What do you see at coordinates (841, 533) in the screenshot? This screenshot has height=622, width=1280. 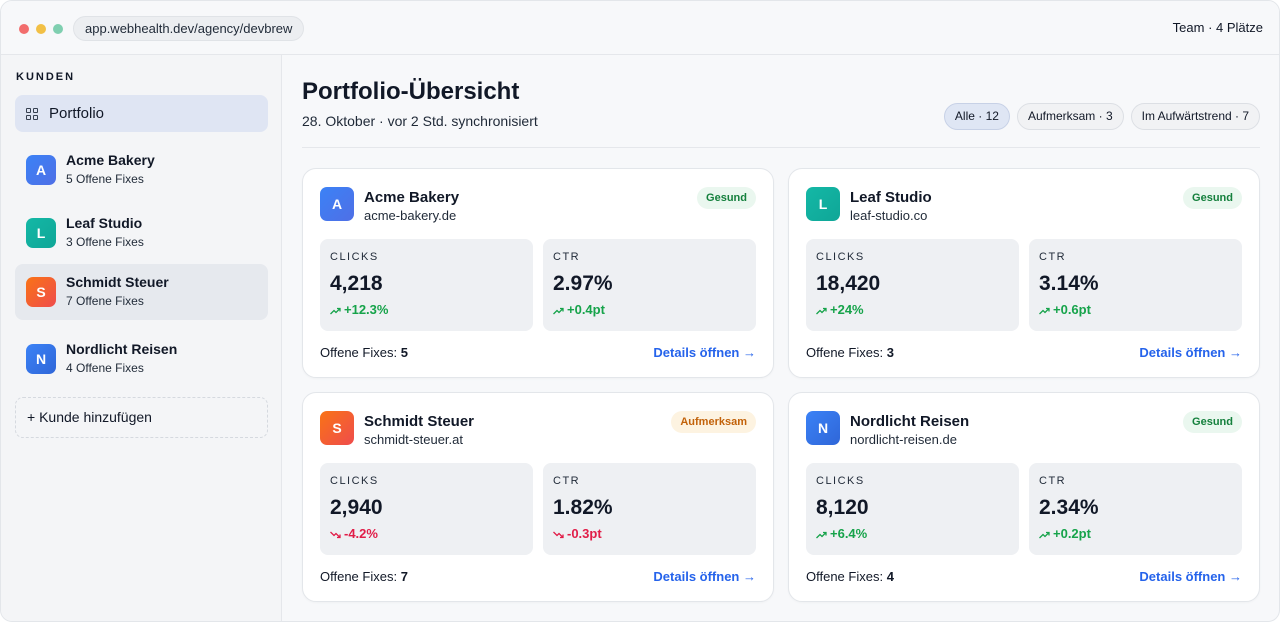 I see `clicks-delta: +6.4%` at bounding box center [841, 533].